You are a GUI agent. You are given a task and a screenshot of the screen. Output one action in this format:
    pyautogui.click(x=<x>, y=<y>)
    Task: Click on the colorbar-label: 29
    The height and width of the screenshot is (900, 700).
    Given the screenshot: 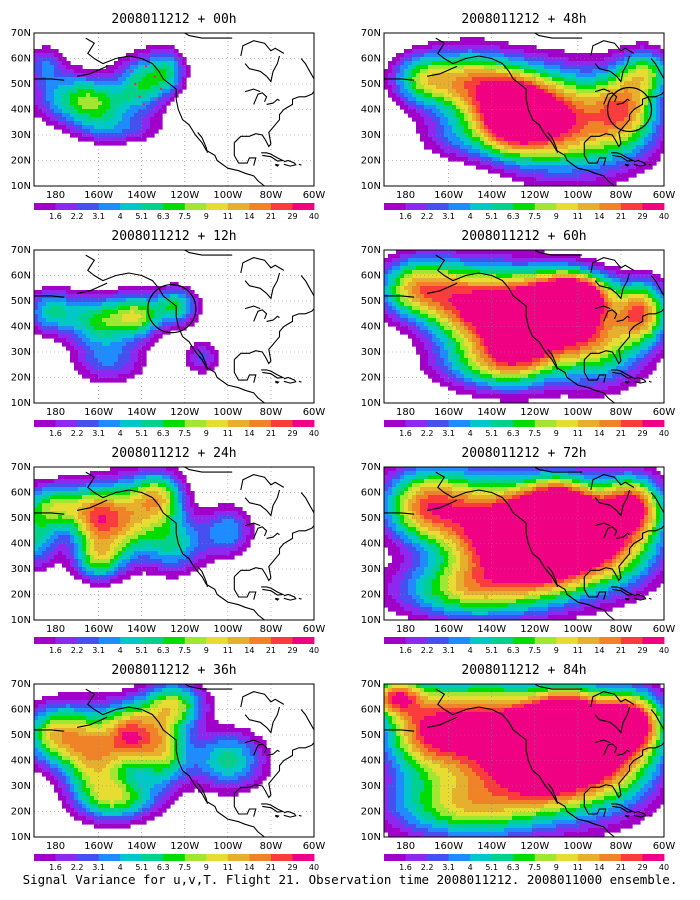 What is the action you would take?
    pyautogui.click(x=642, y=867)
    